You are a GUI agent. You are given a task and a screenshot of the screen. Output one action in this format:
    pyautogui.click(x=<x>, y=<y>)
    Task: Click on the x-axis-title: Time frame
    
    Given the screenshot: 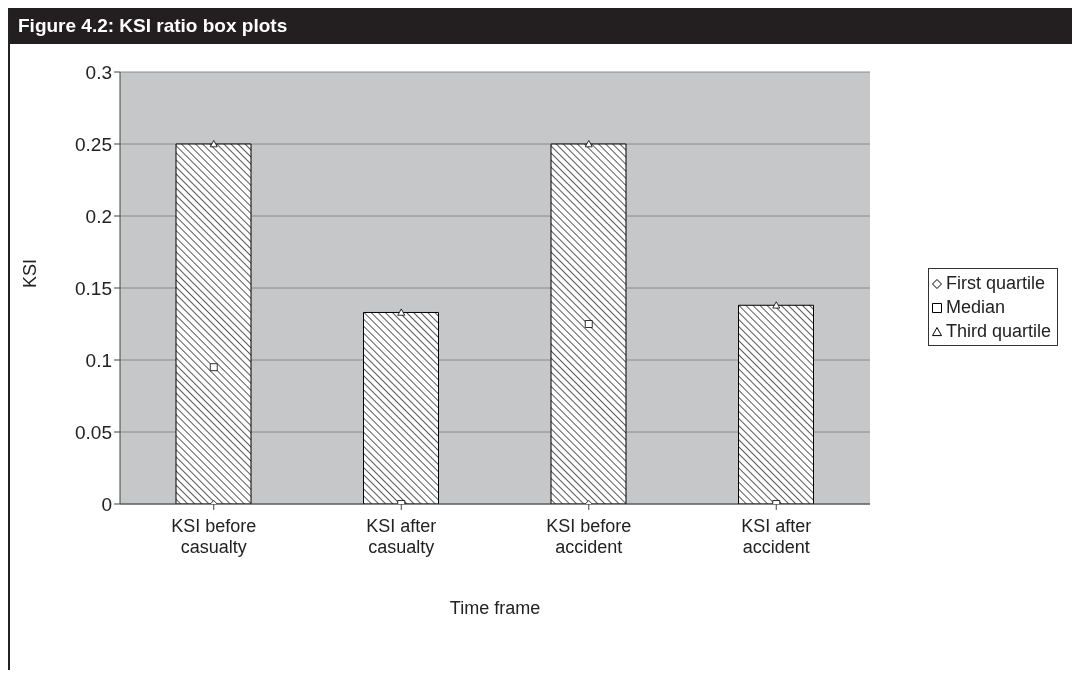 What is the action you would take?
    pyautogui.click(x=495, y=608)
    